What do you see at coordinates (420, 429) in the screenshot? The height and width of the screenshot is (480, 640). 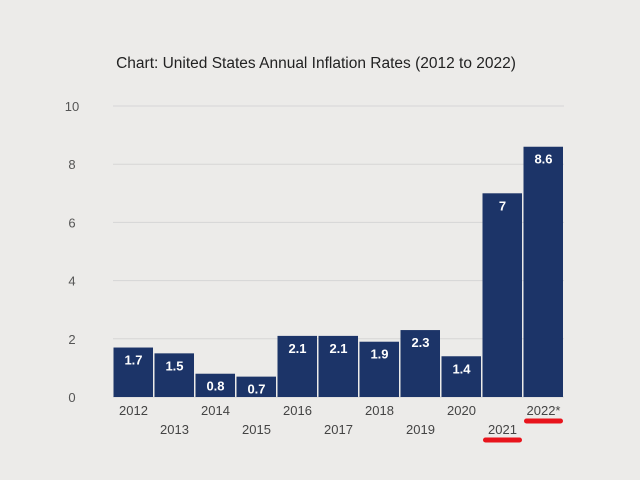 I see `x-tick-label: 2019` at bounding box center [420, 429].